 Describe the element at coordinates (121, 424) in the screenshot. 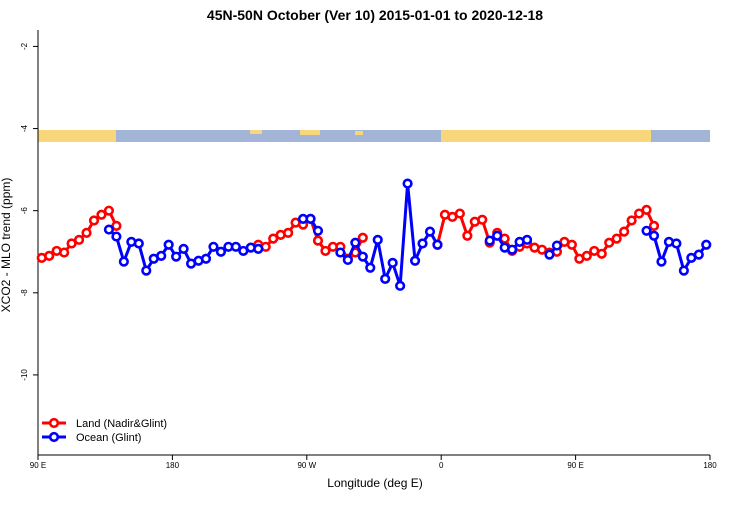

I see `legend-label: Land (Nadir&Glint)` at that location.